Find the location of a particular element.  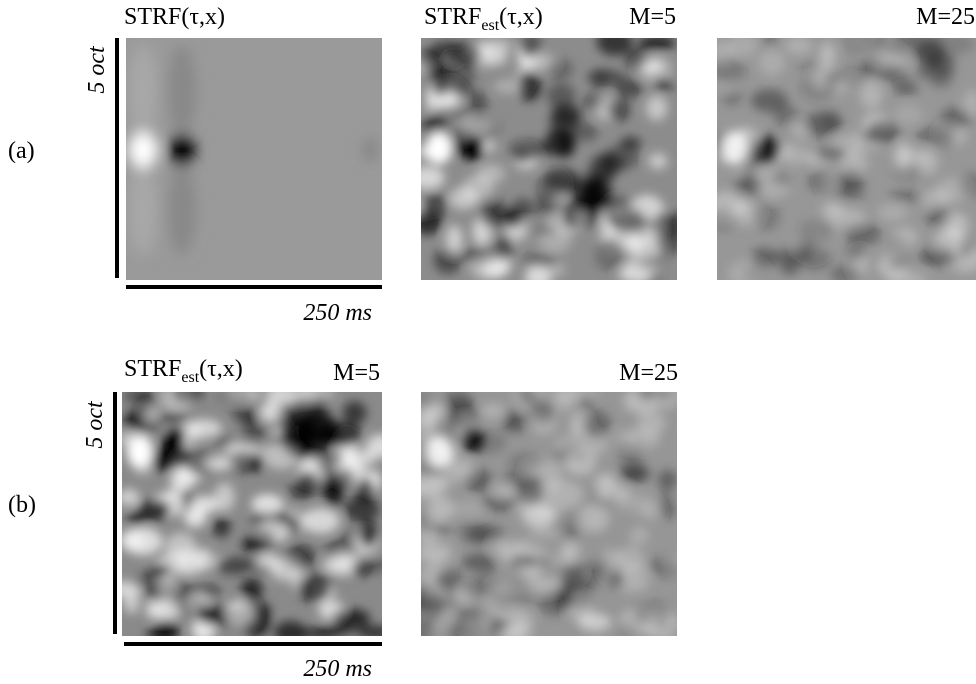

image-bg is located at coordinates (254, 159).